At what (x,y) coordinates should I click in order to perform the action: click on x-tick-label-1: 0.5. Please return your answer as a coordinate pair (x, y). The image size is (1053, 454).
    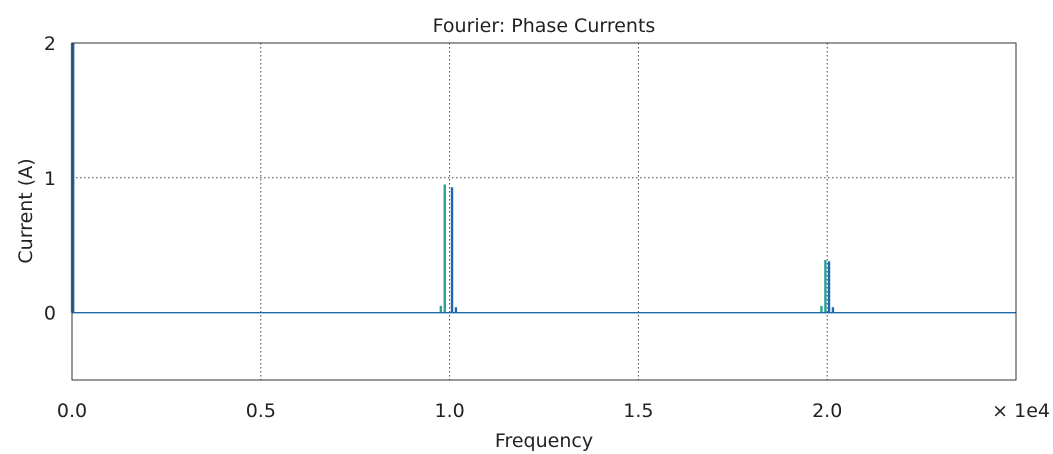
    Looking at the image, I should click on (261, 411).